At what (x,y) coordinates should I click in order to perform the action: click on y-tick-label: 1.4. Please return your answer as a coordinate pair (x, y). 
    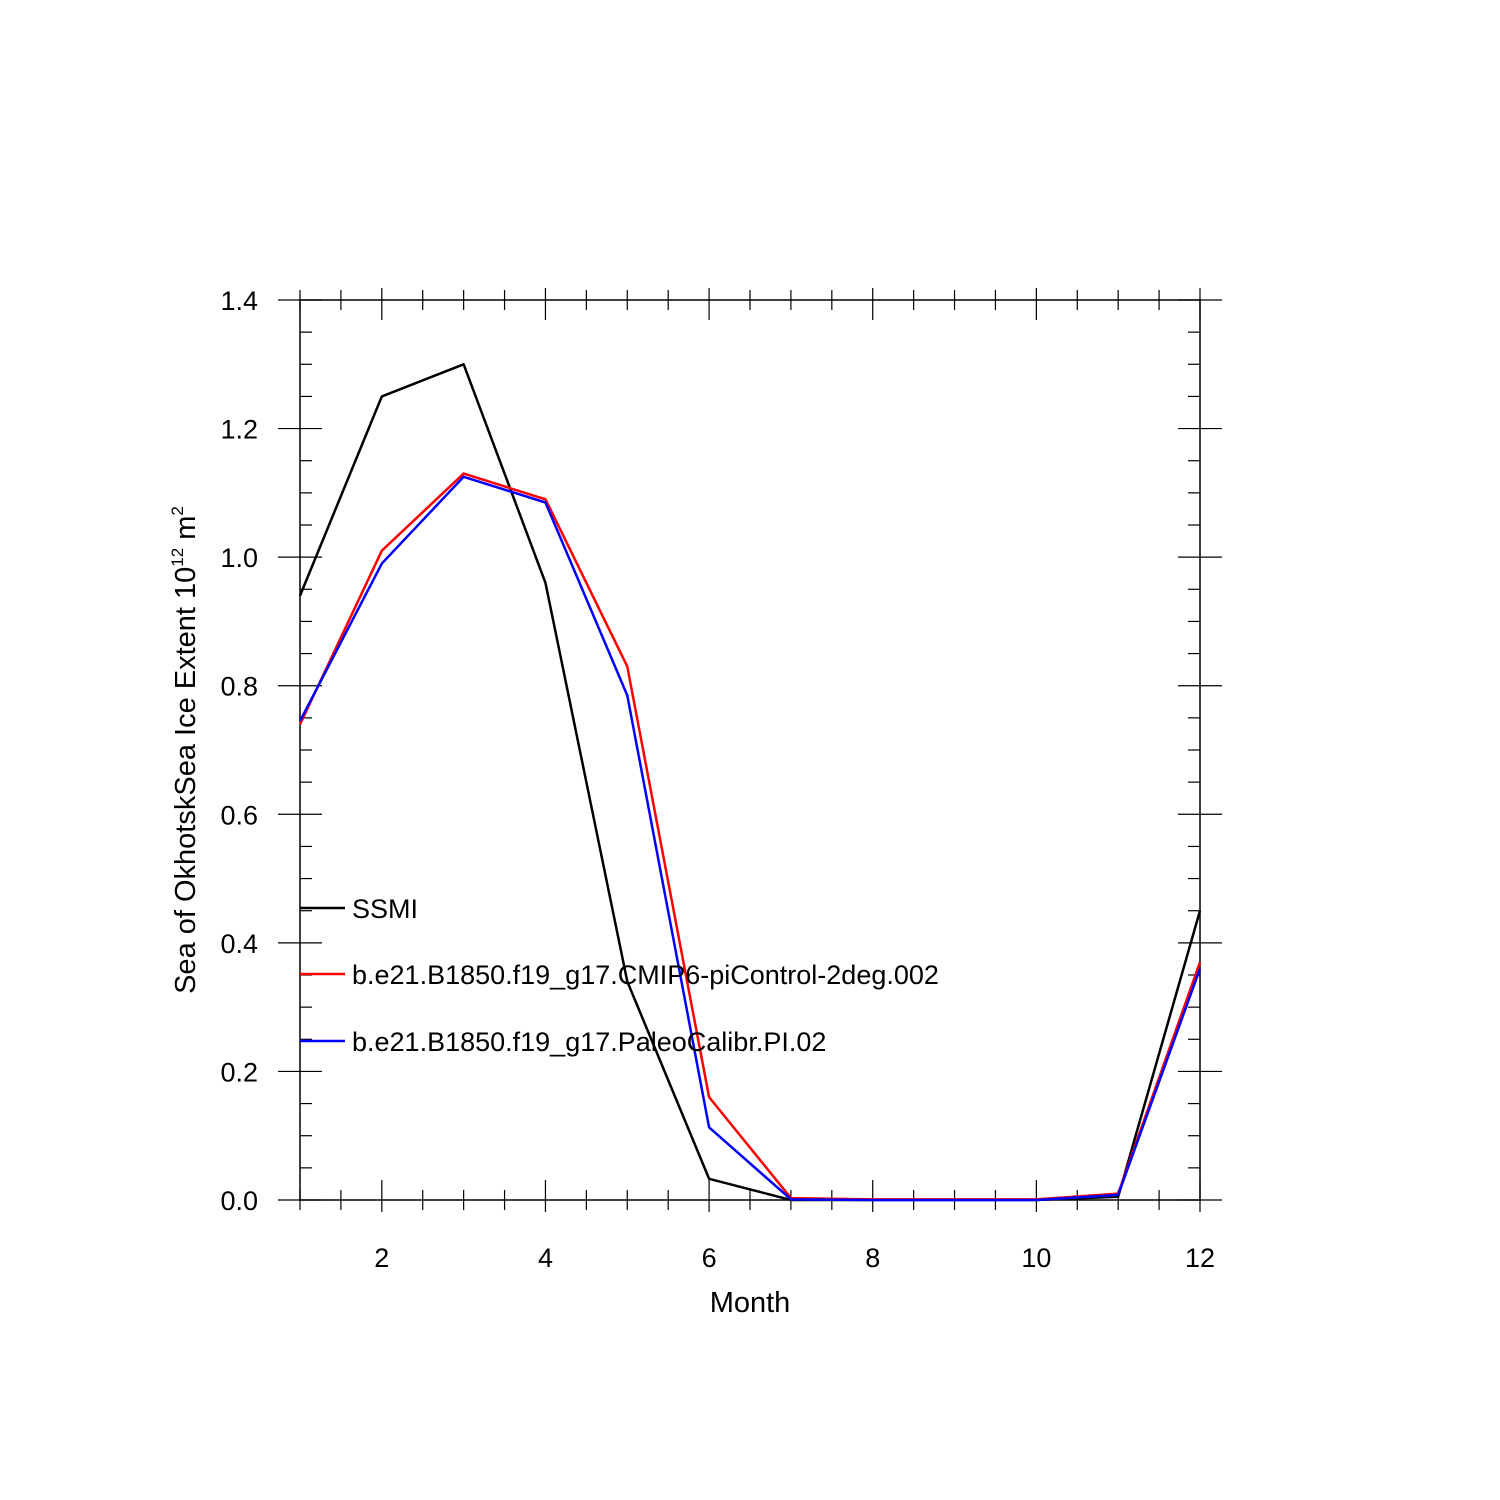
    Looking at the image, I should click on (239, 301).